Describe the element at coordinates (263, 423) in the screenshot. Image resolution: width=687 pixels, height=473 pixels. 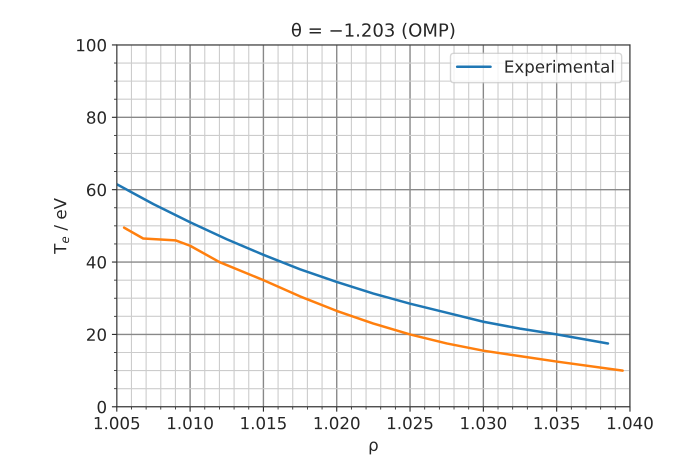
I see `x-tick-label: 1.015` at that location.